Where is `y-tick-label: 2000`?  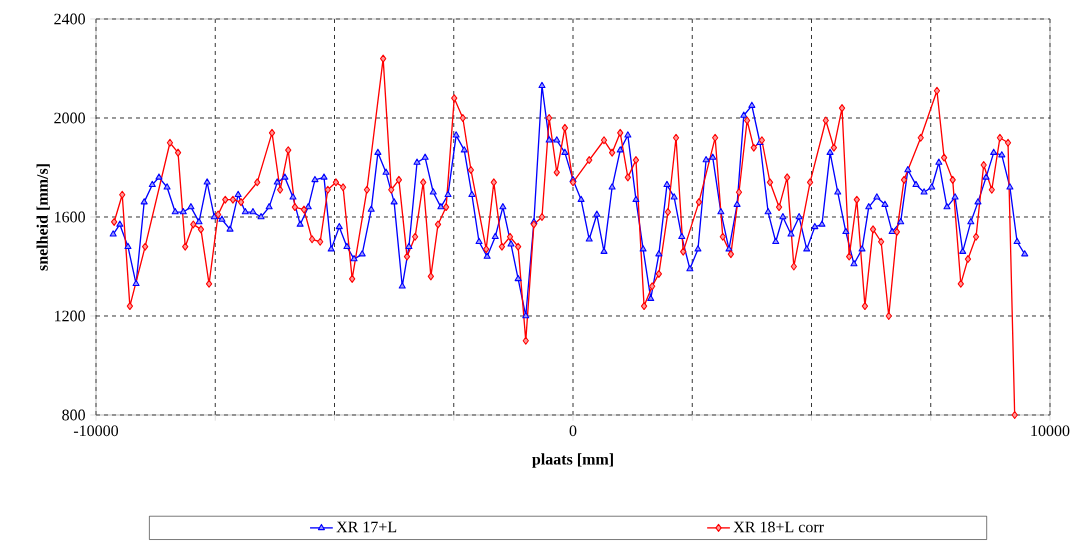
y-tick-label: 2000 is located at coordinates (69, 118).